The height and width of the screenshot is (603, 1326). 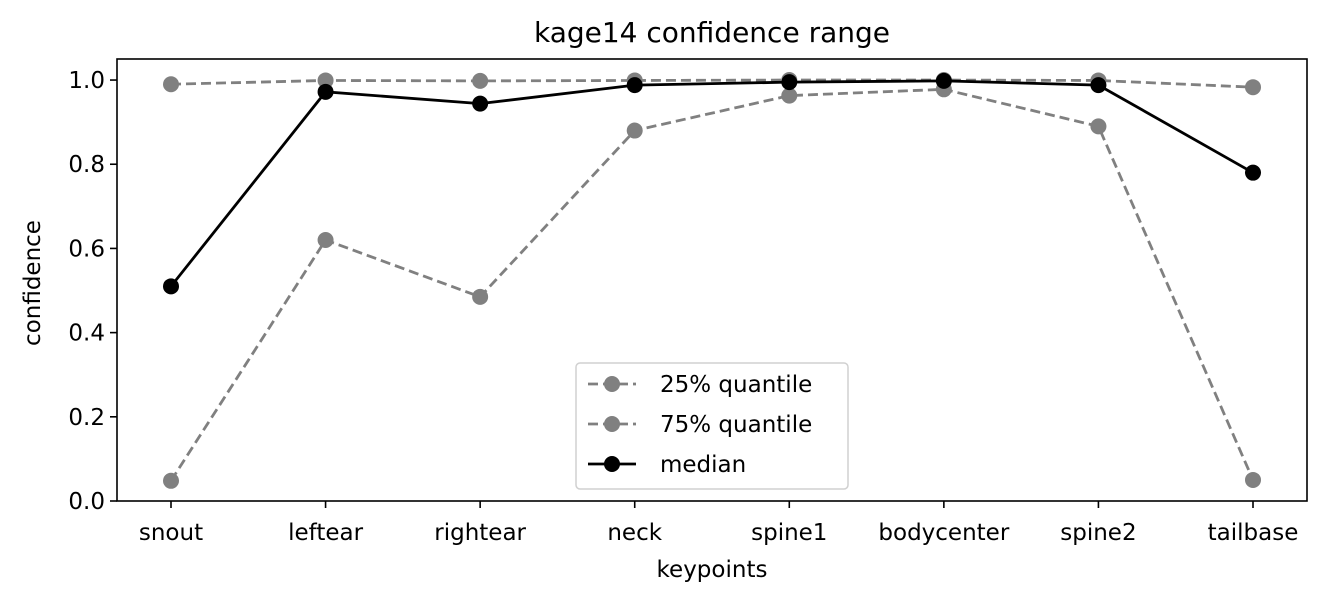 I want to click on x-tick-label: snout, so click(x=171, y=533).